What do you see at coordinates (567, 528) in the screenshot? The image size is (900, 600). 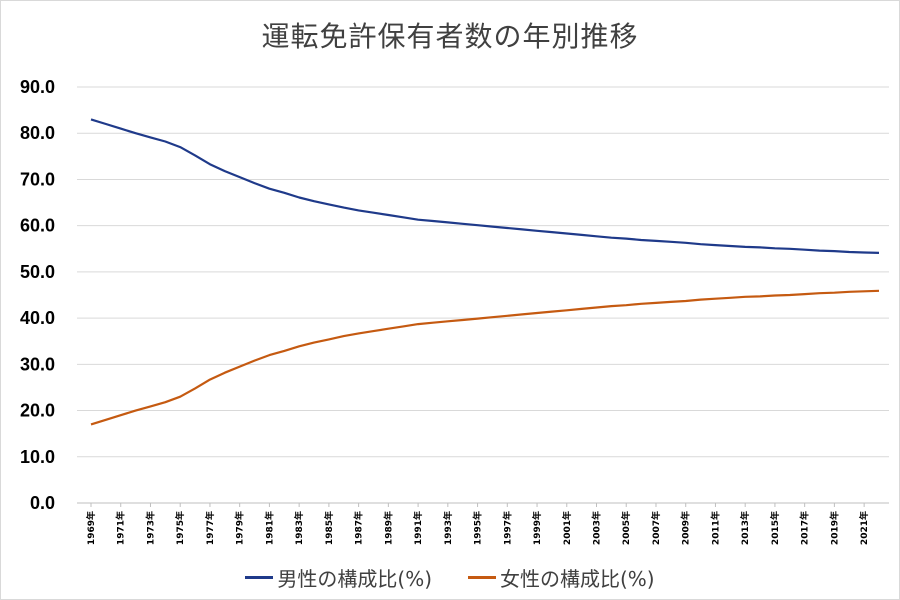 I see `x-tick-label: 2001年` at bounding box center [567, 528].